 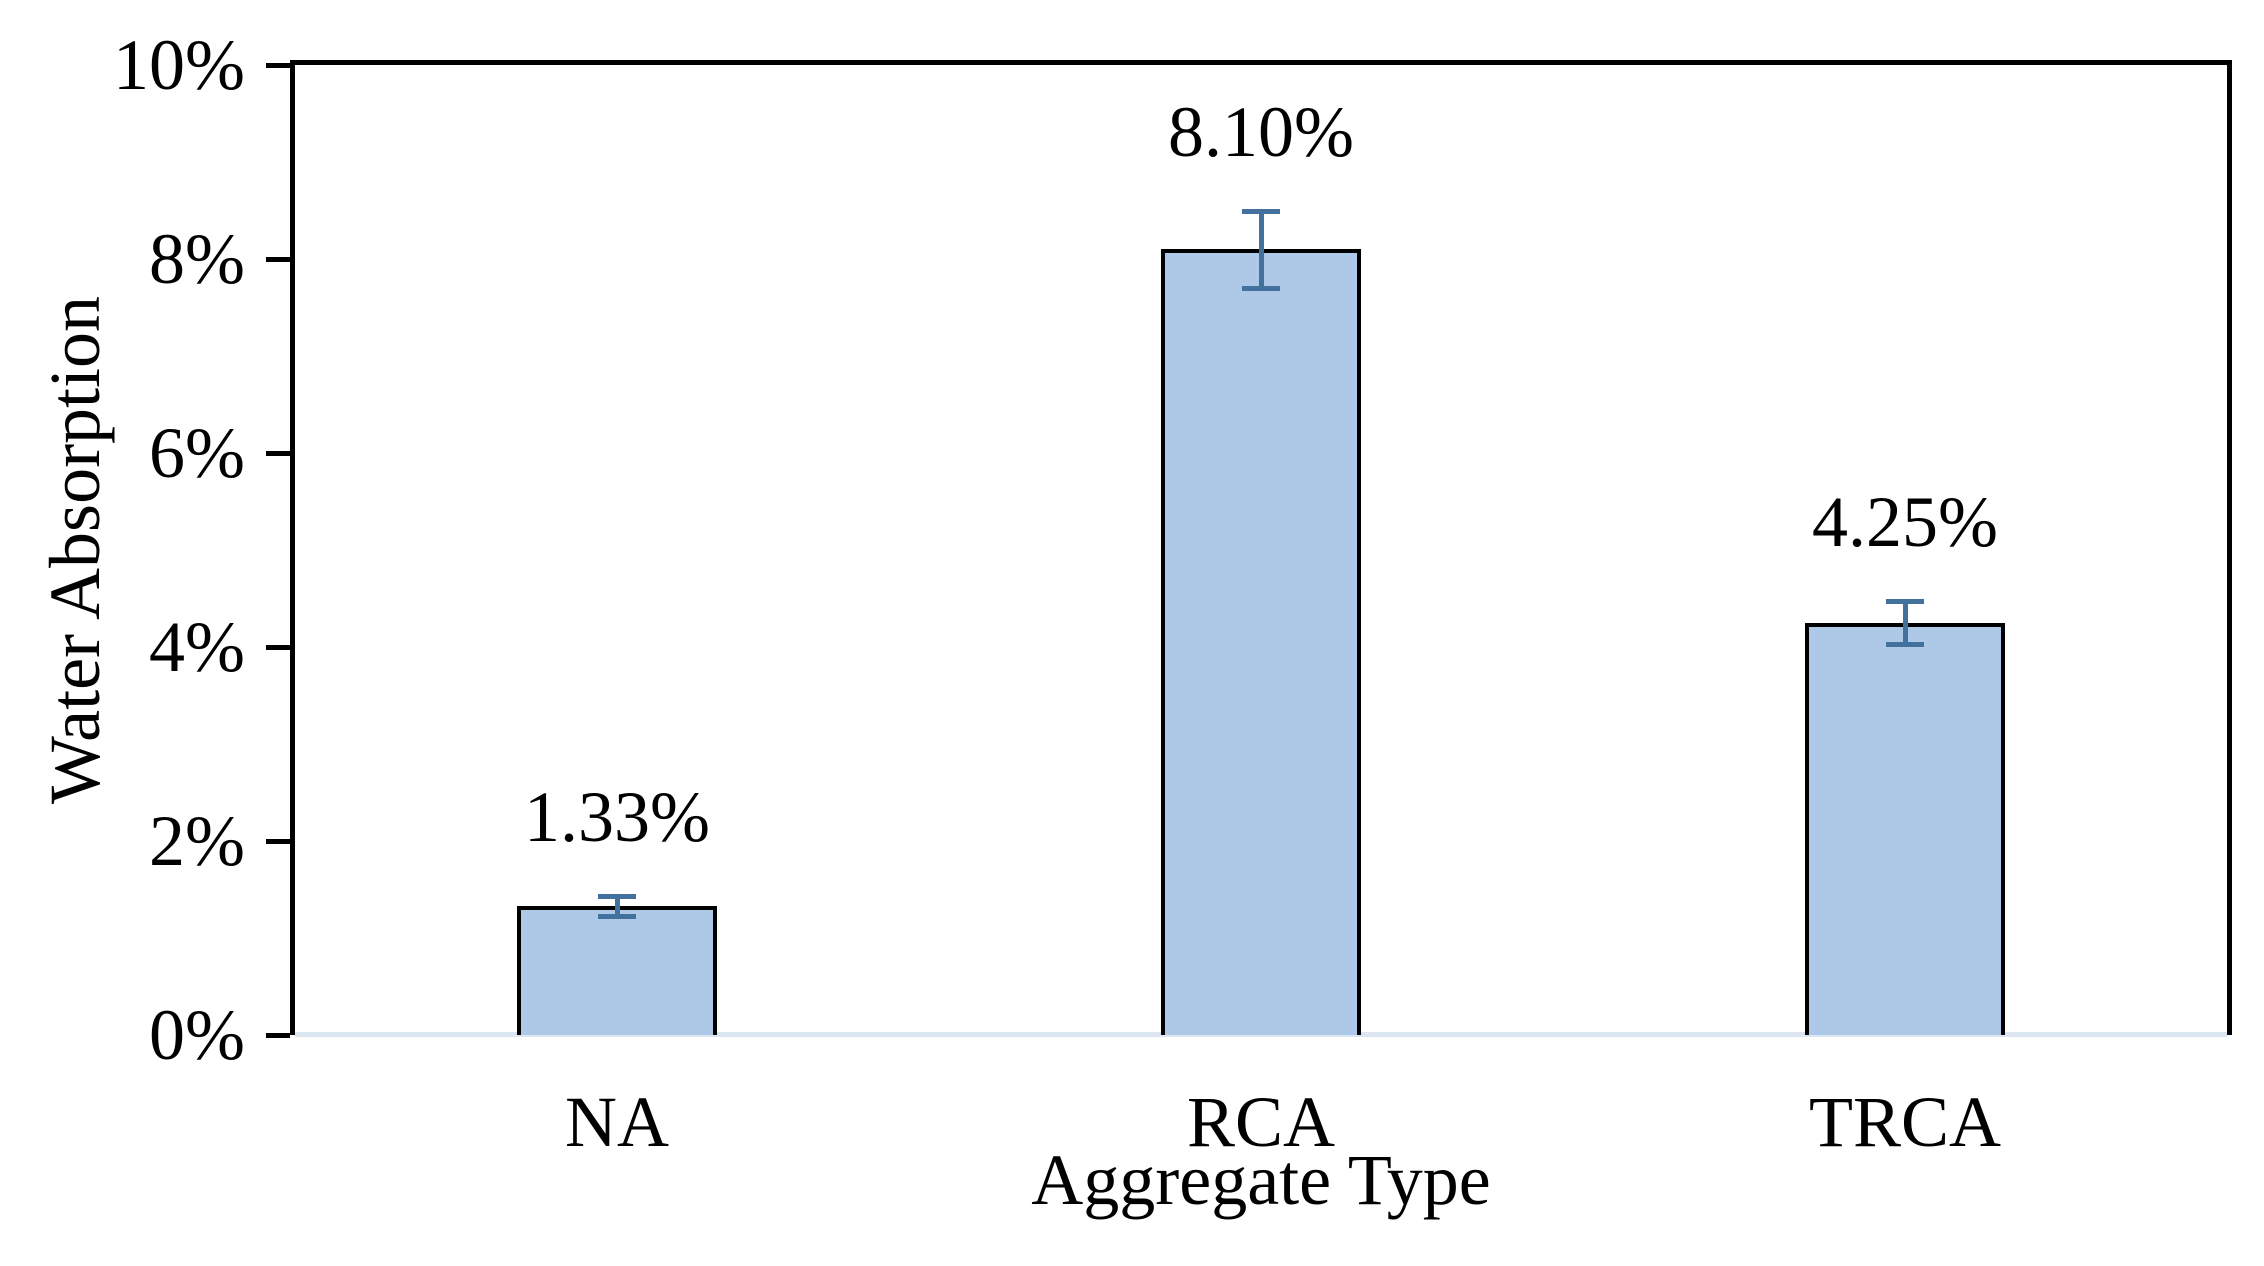 I want to click on y-tick-label: 8%, so click(x=197, y=259).